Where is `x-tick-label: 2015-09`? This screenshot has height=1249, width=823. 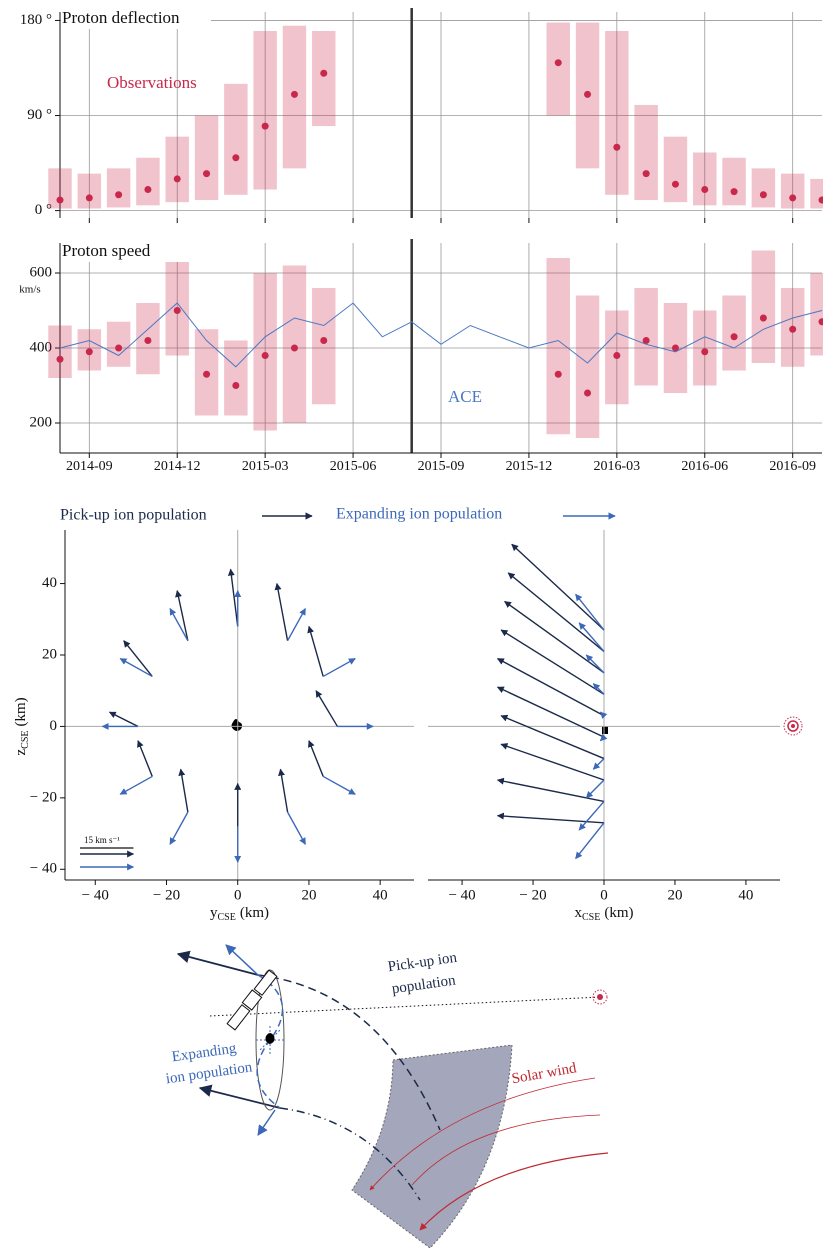 x-tick-label: 2015-09 is located at coordinates (441, 466).